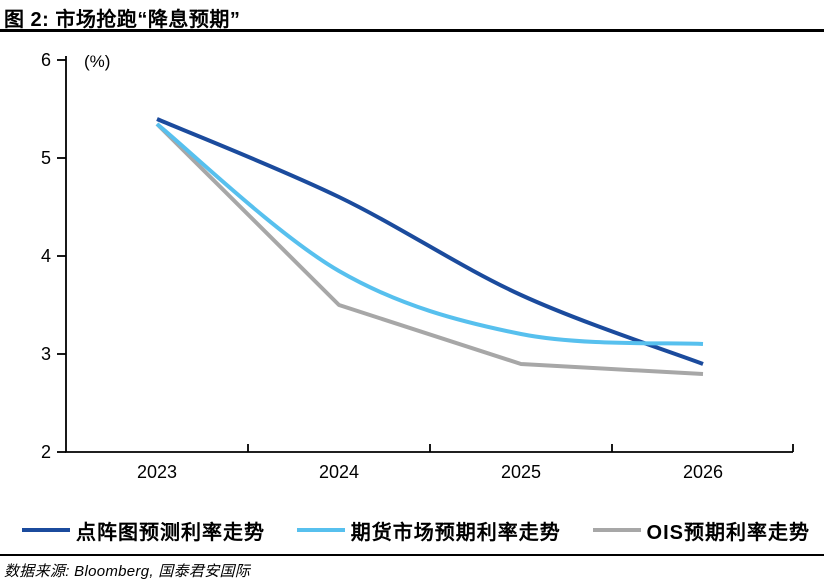  Describe the element at coordinates (46, 452) in the screenshot. I see `y-axis-tick-label: 2` at that location.